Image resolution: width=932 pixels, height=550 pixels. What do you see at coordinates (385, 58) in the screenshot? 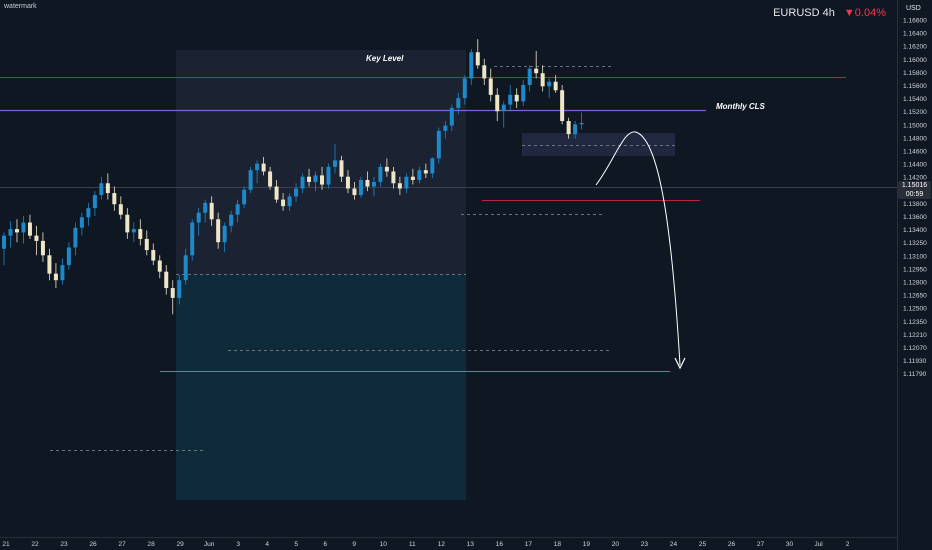
I see `key-level-label: Key Level` at bounding box center [385, 58].